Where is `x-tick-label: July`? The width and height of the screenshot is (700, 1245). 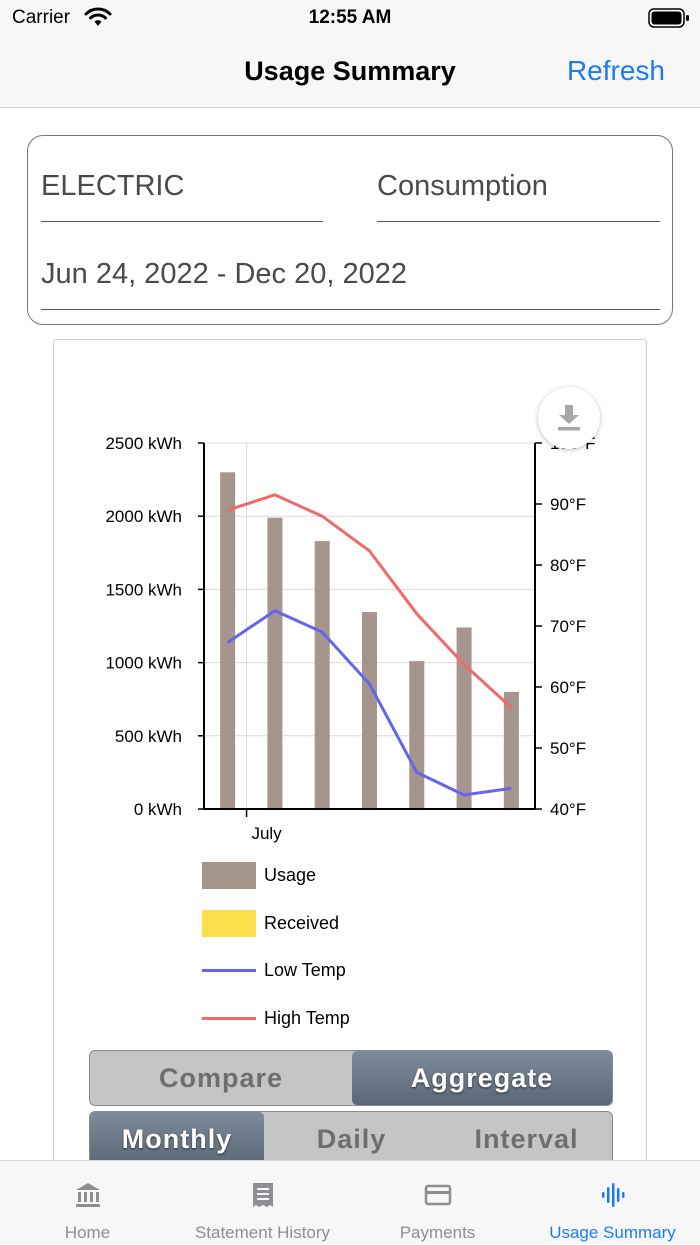 x-tick-label: July is located at coordinates (266, 833).